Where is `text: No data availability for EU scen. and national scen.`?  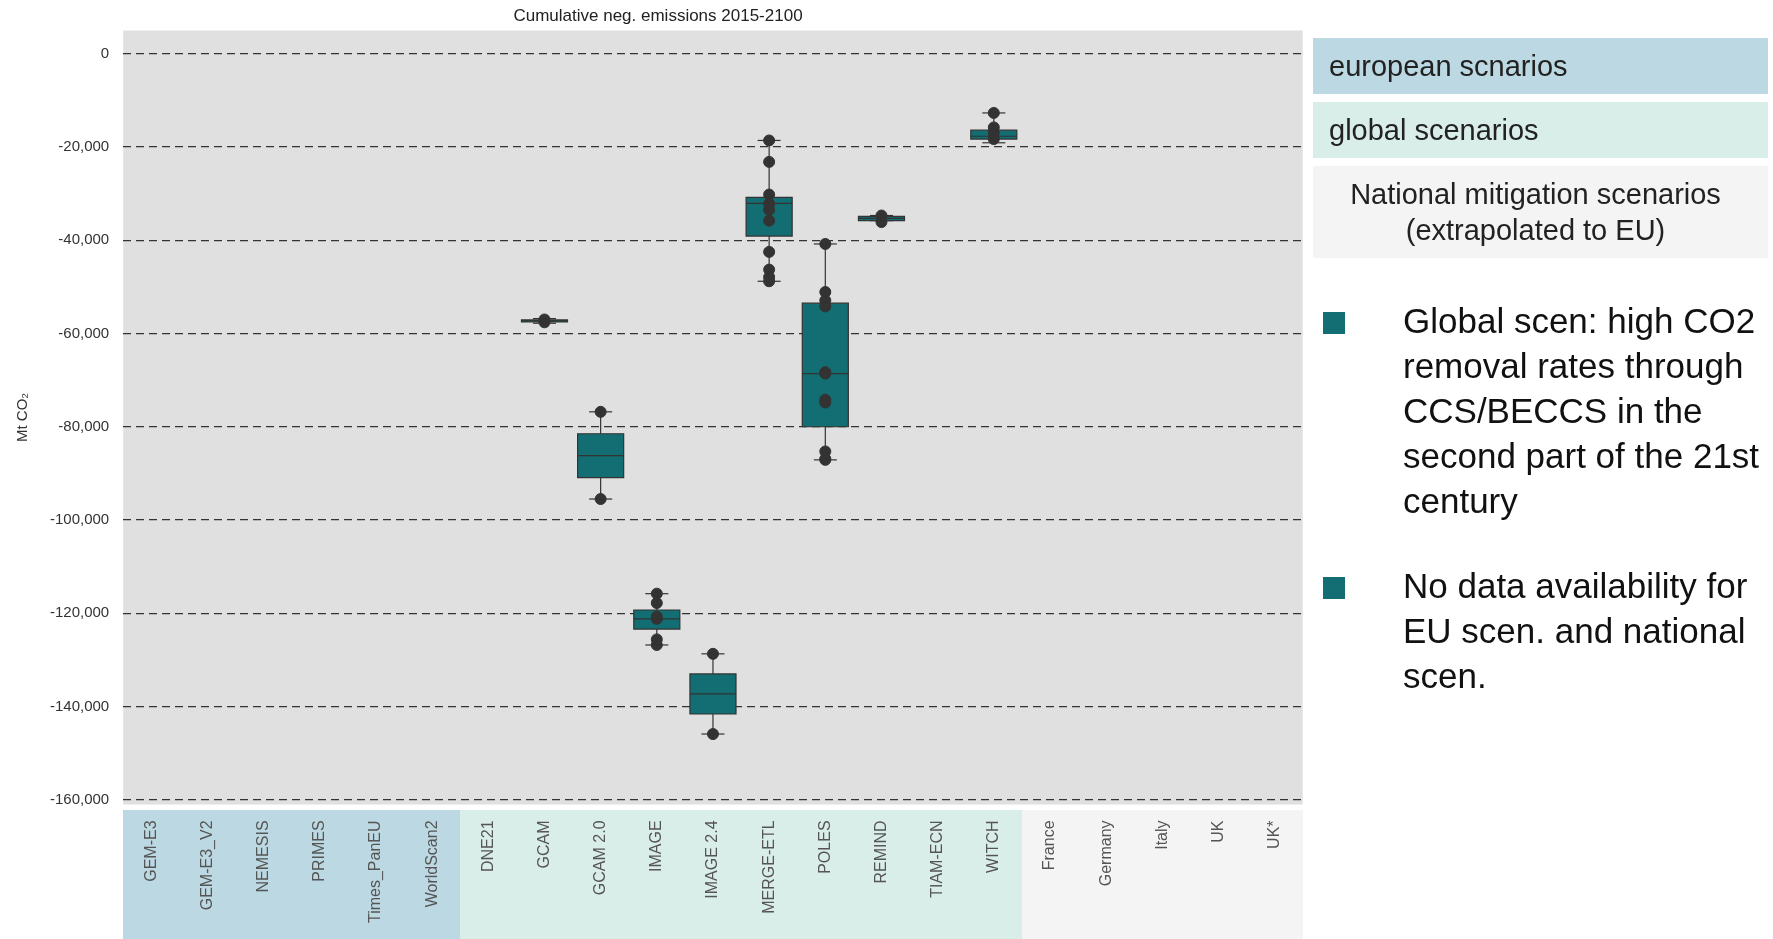 text: No data availability for EU scen. and national scen. is located at coordinates (1576, 631).